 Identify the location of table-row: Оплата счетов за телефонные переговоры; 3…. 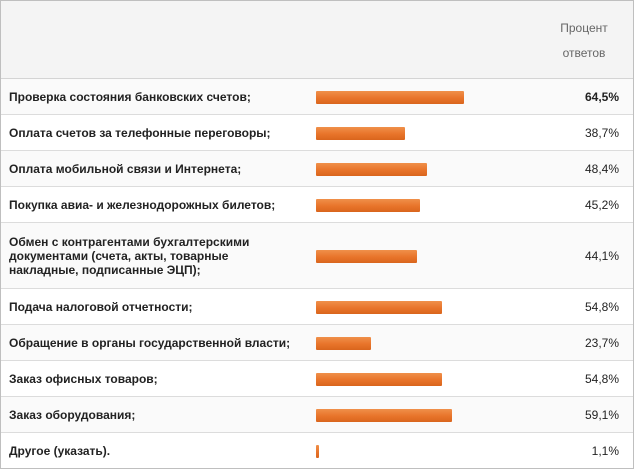
(317, 133).